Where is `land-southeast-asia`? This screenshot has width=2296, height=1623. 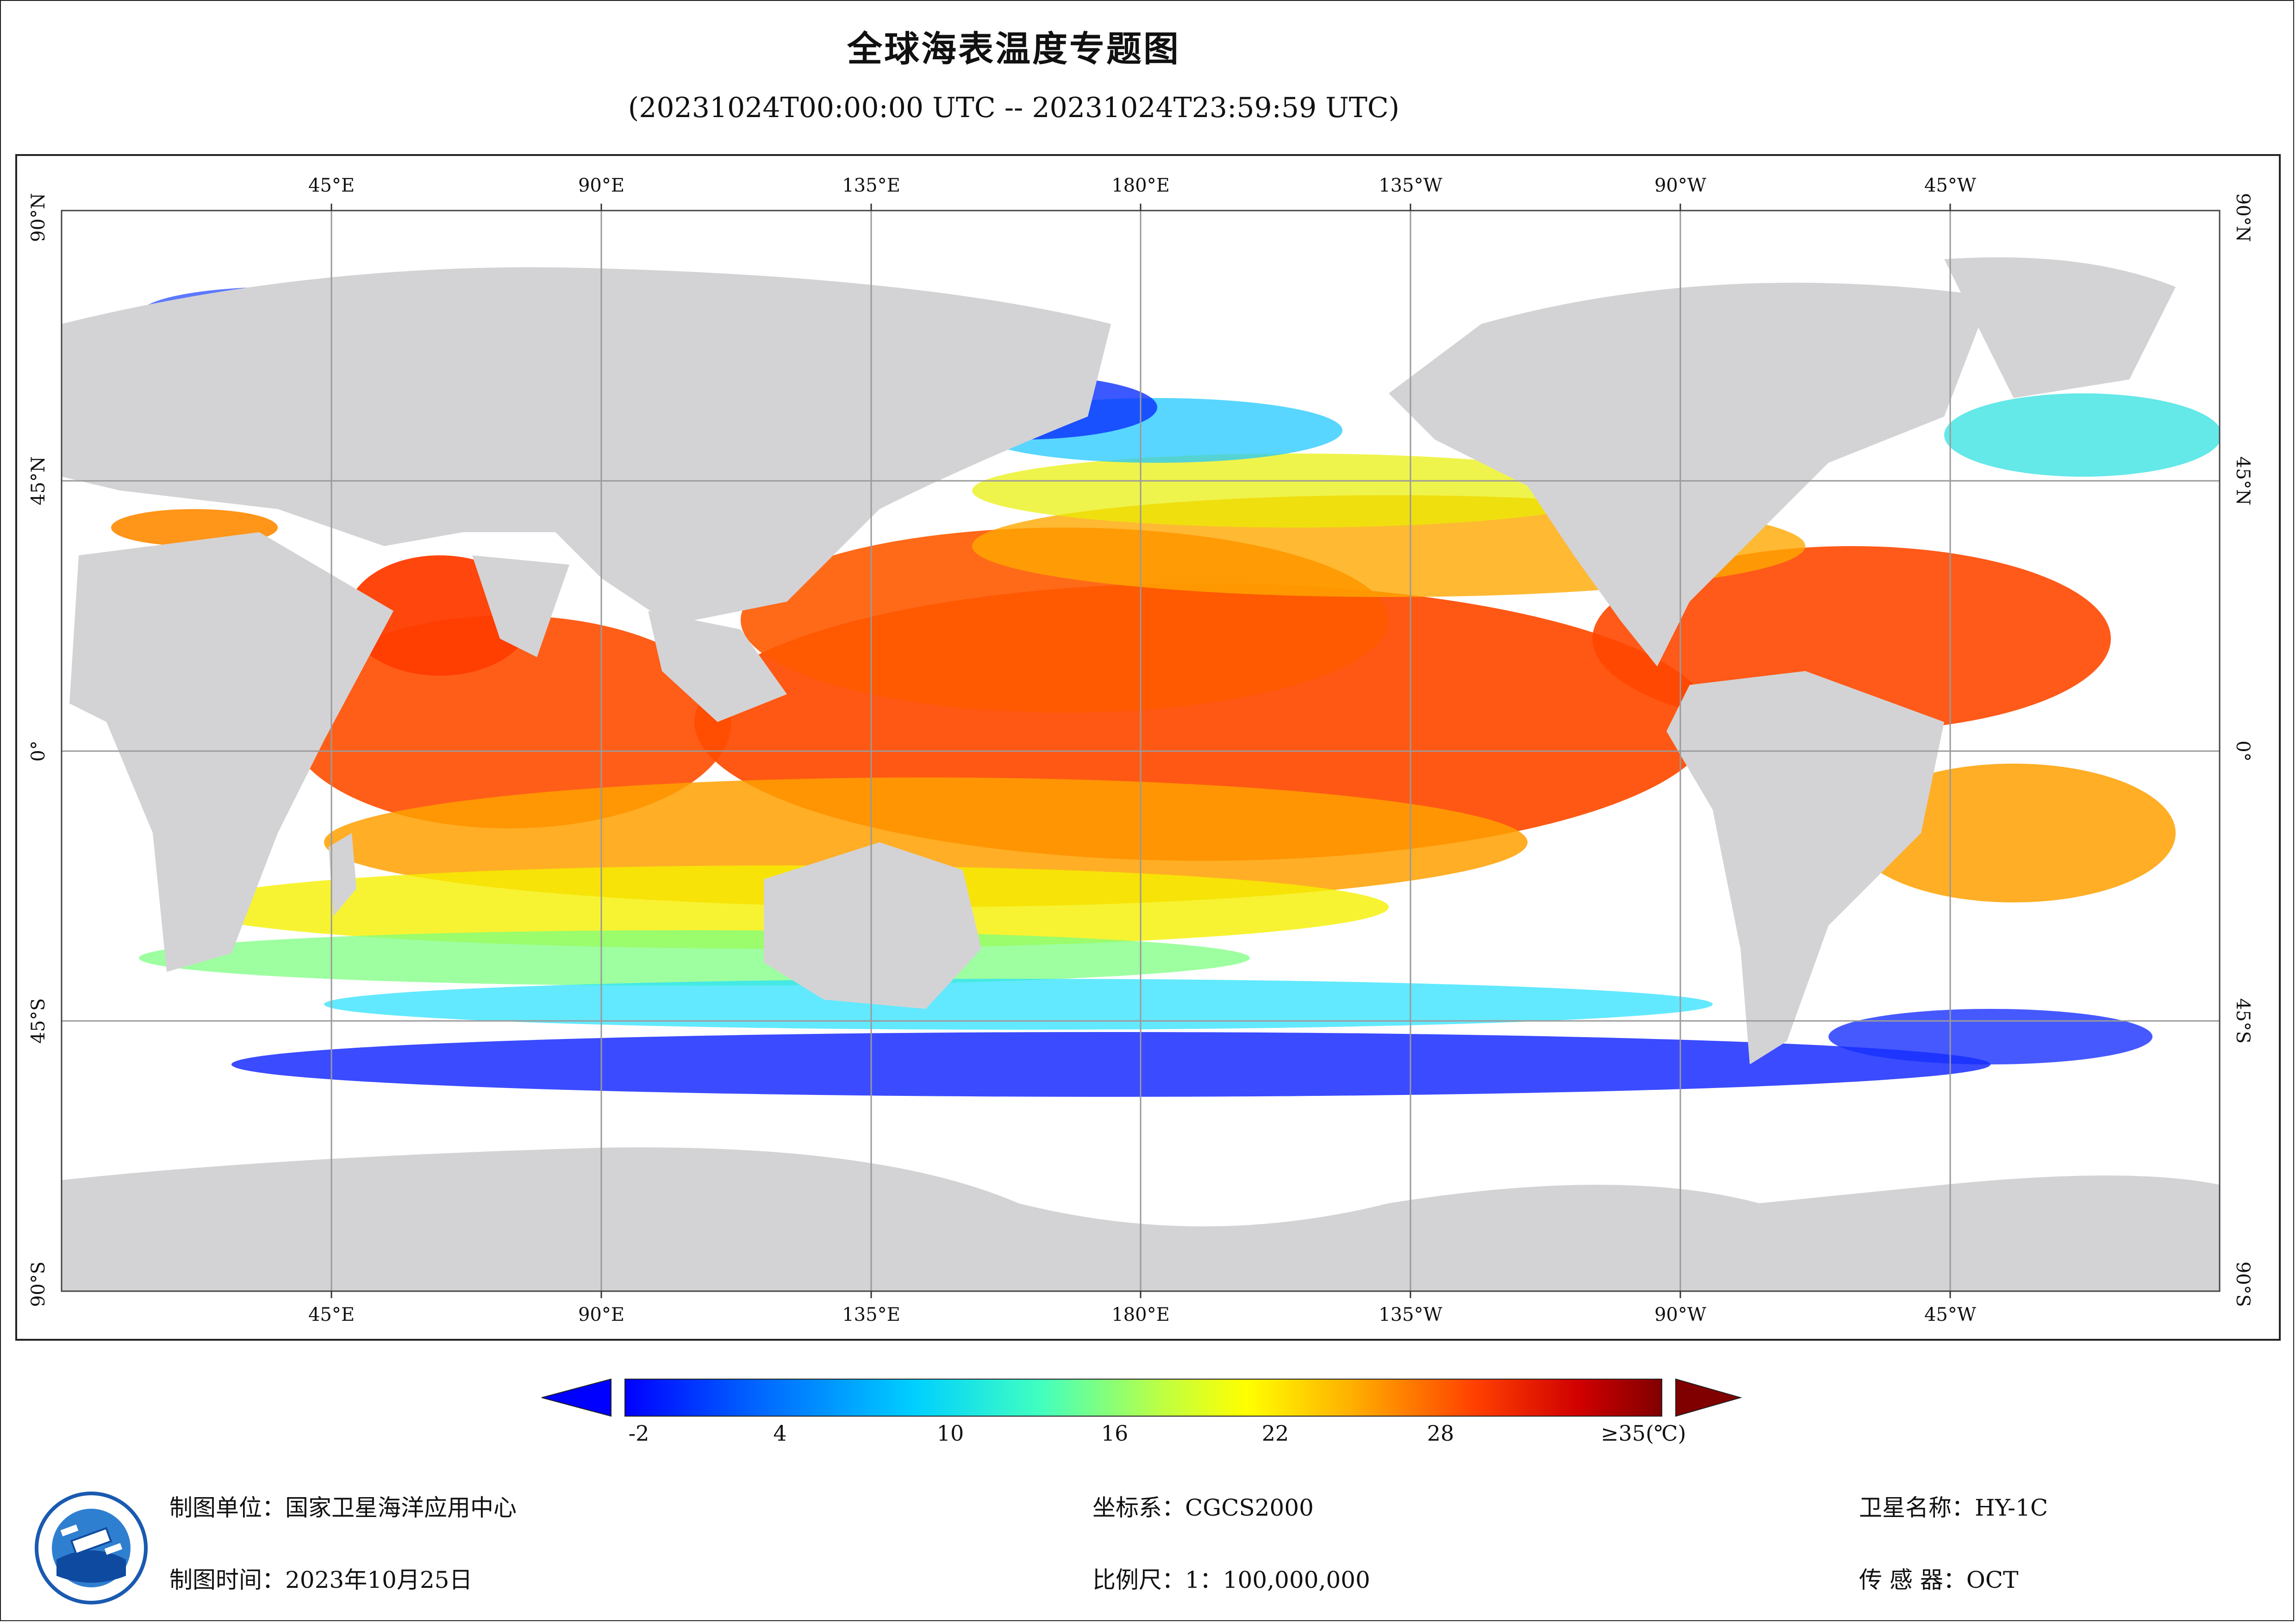
land-southeast-asia is located at coordinates (717, 666).